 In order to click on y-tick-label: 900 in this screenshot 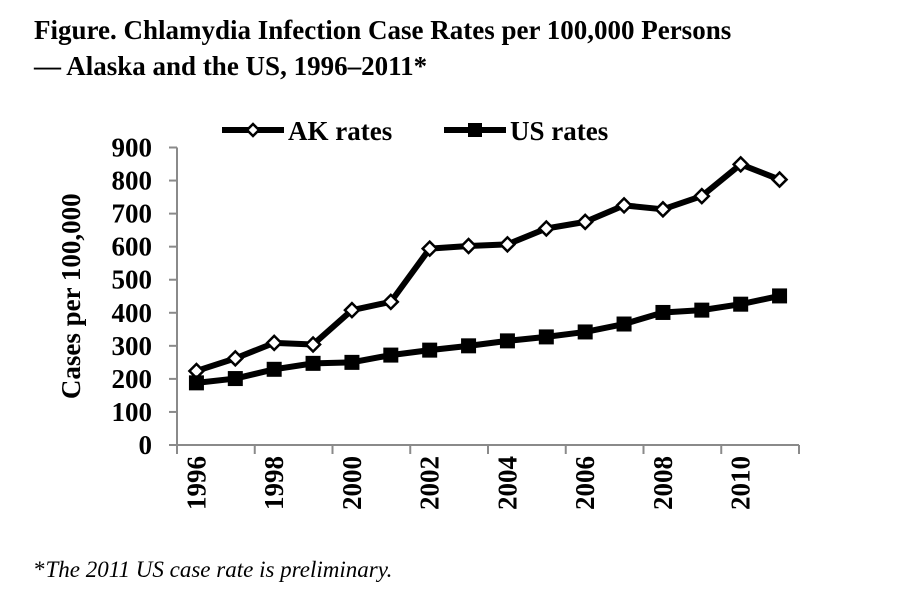, I will do `click(132, 148)`.